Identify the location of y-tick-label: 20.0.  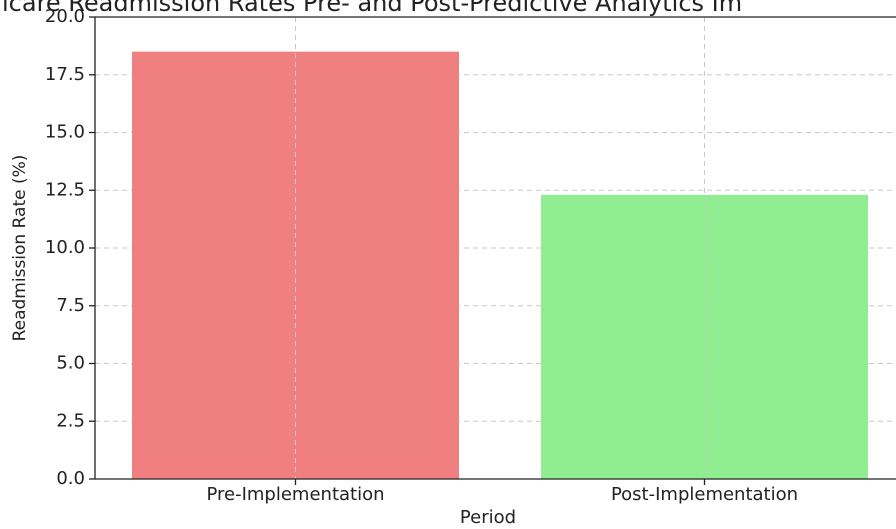
(65, 16).